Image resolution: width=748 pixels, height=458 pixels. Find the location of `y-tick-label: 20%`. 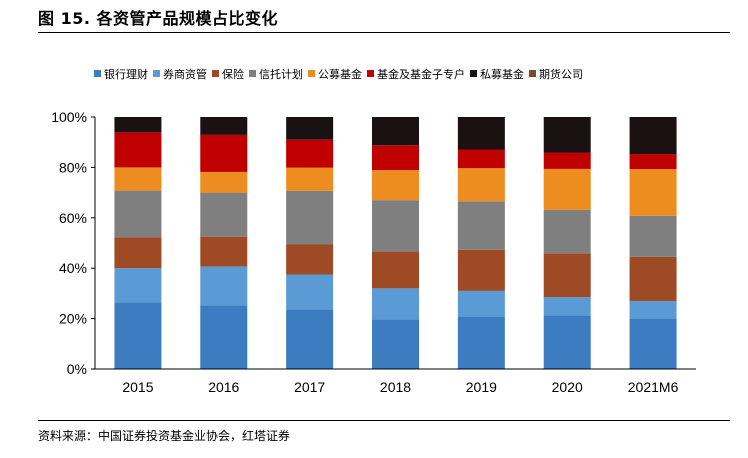

y-tick-label: 20% is located at coordinates (73, 319).